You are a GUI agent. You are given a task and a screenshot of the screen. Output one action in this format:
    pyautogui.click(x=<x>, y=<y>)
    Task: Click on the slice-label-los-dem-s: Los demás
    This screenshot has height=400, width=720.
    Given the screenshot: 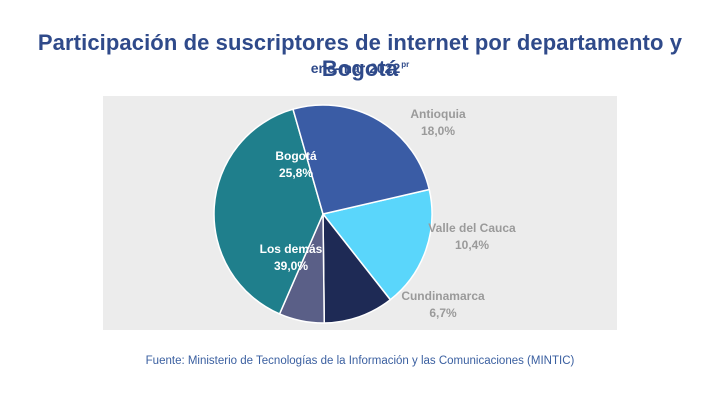 What is the action you would take?
    pyautogui.click(x=291, y=249)
    